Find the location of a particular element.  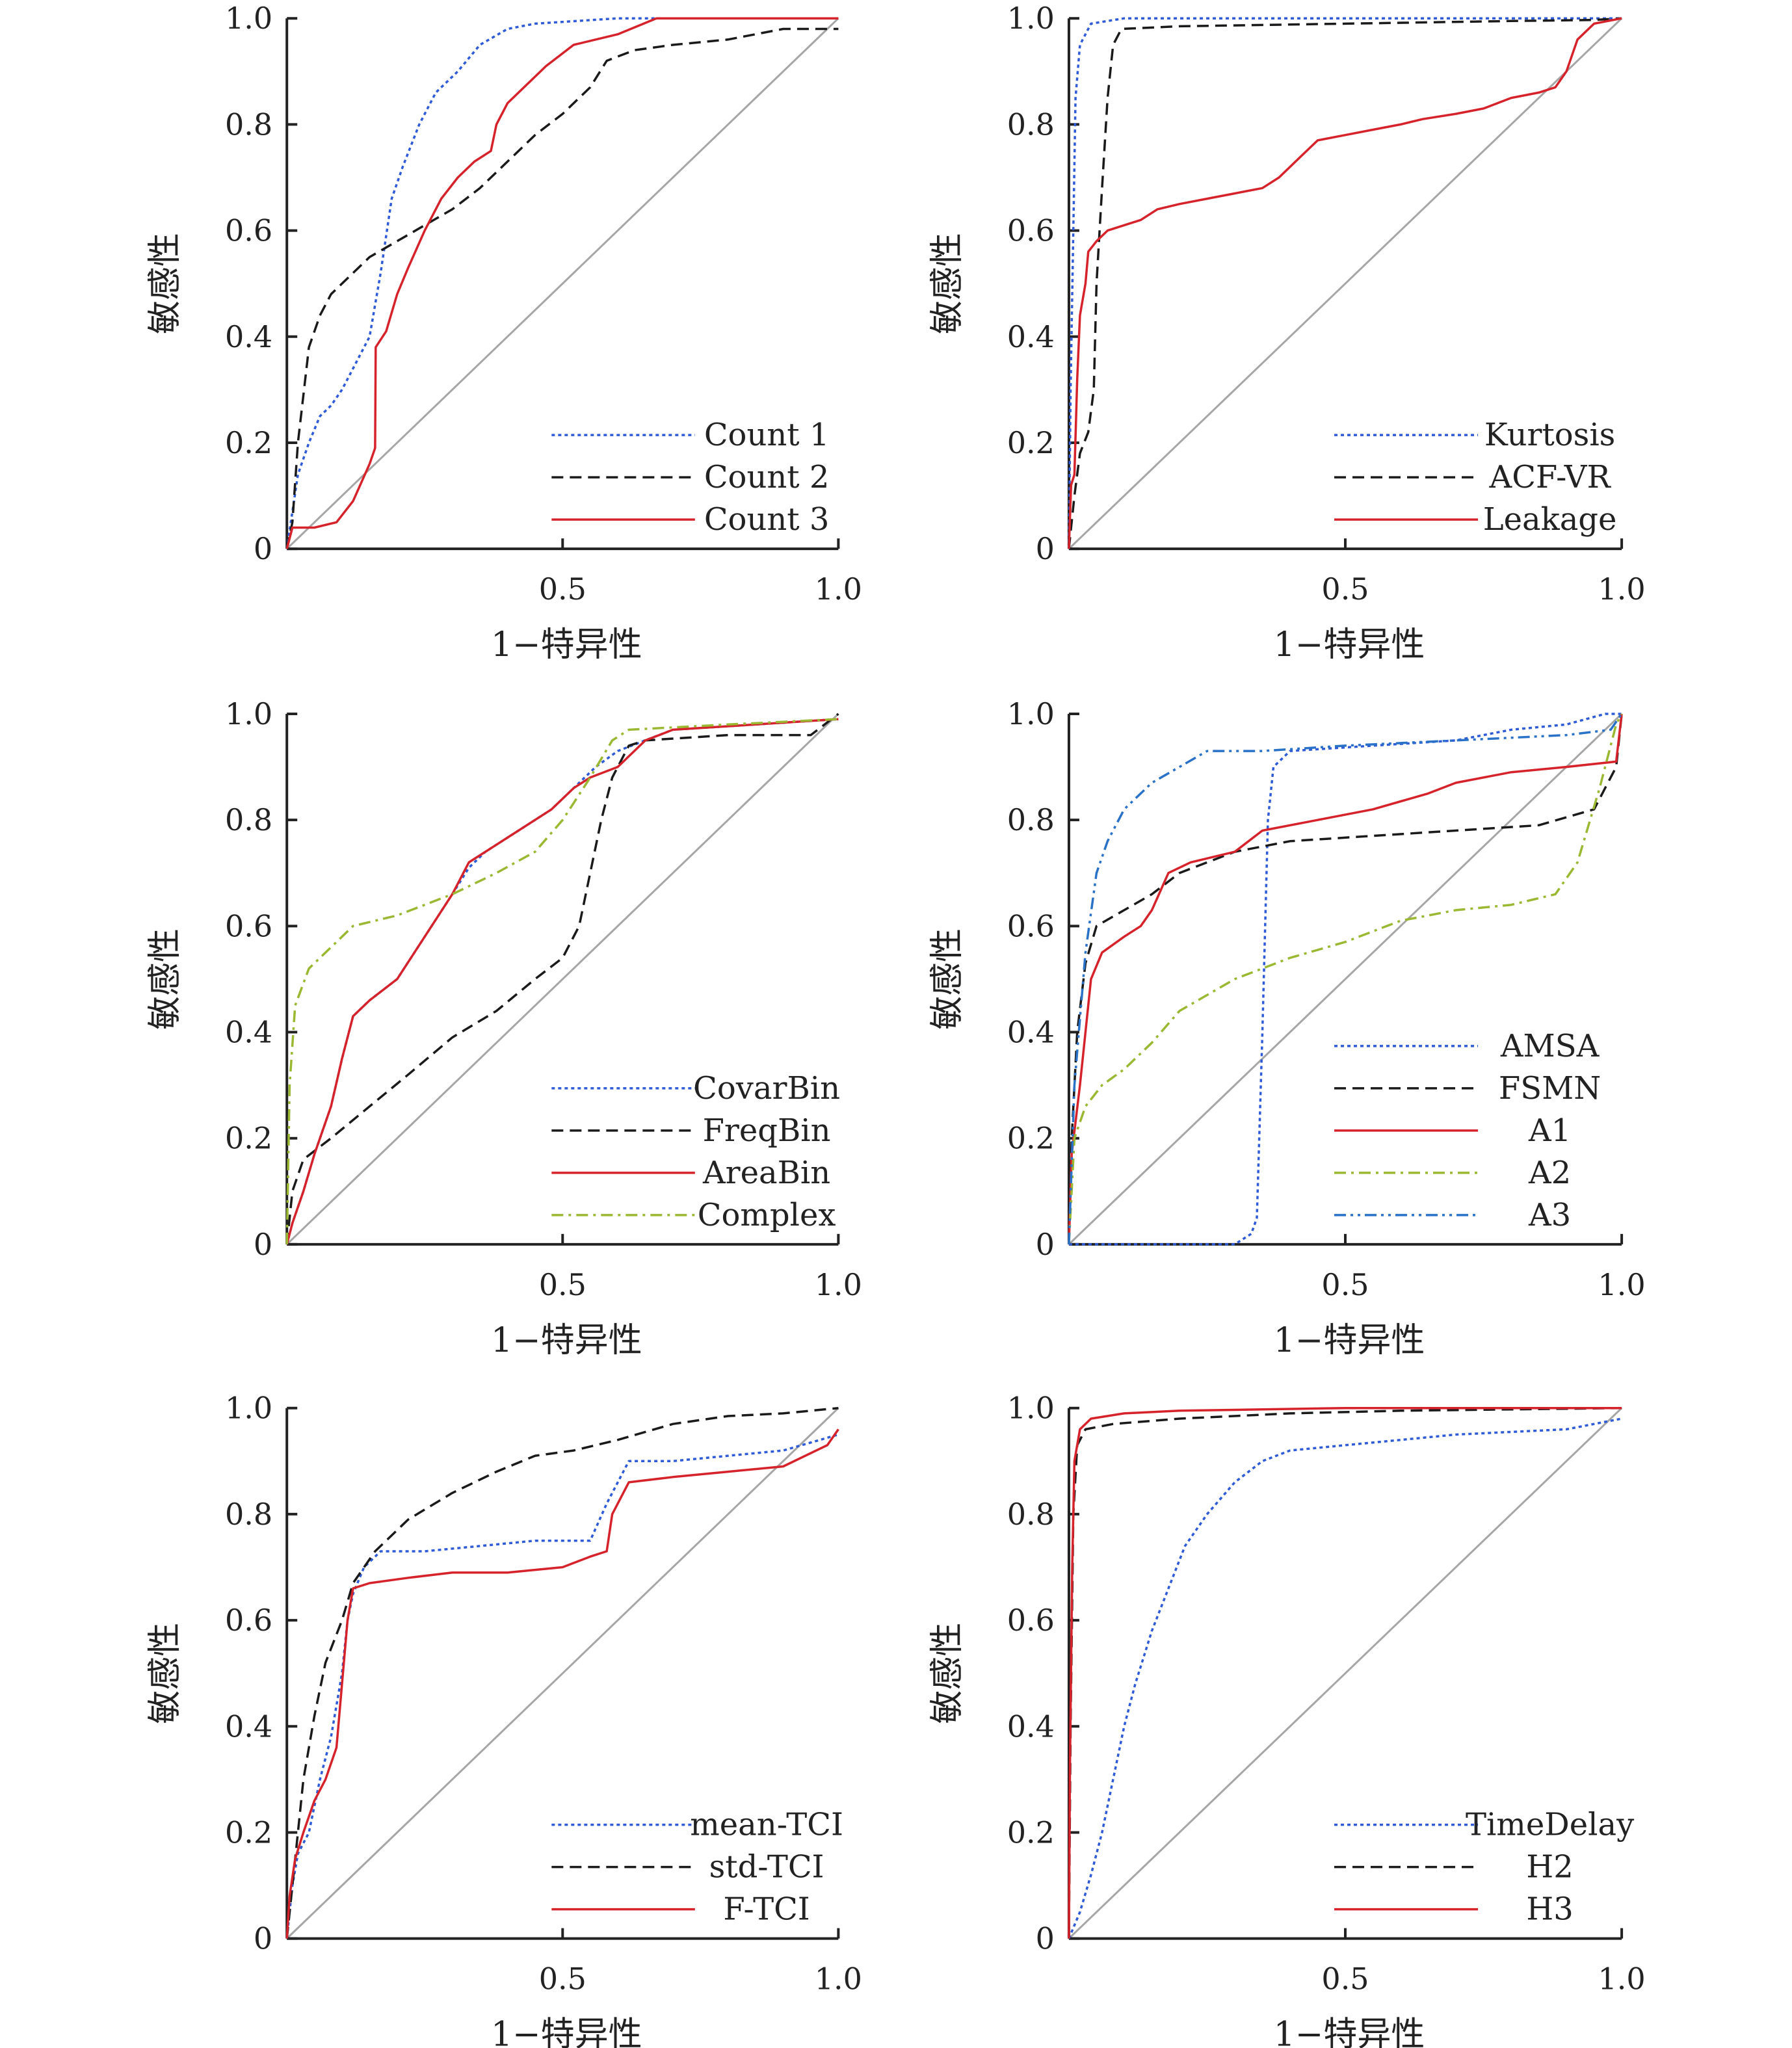

legend-label: Complex is located at coordinates (767, 1215).